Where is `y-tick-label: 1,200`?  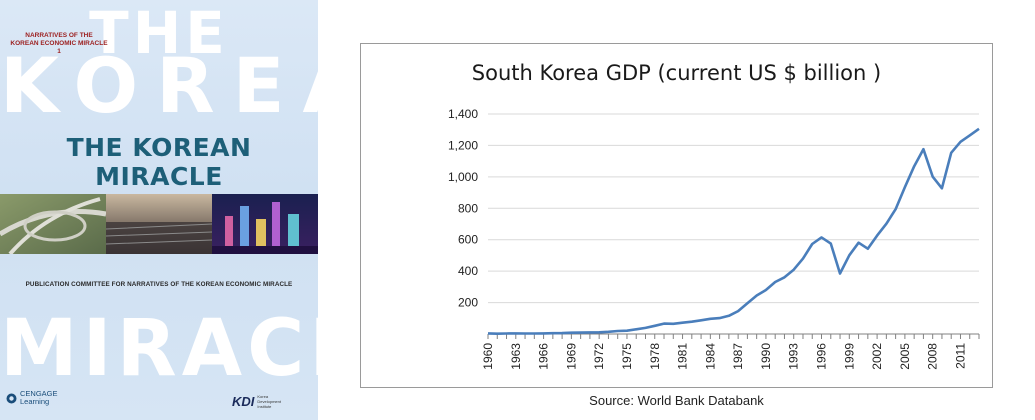 y-tick-label: 1,200 is located at coordinates (463, 145).